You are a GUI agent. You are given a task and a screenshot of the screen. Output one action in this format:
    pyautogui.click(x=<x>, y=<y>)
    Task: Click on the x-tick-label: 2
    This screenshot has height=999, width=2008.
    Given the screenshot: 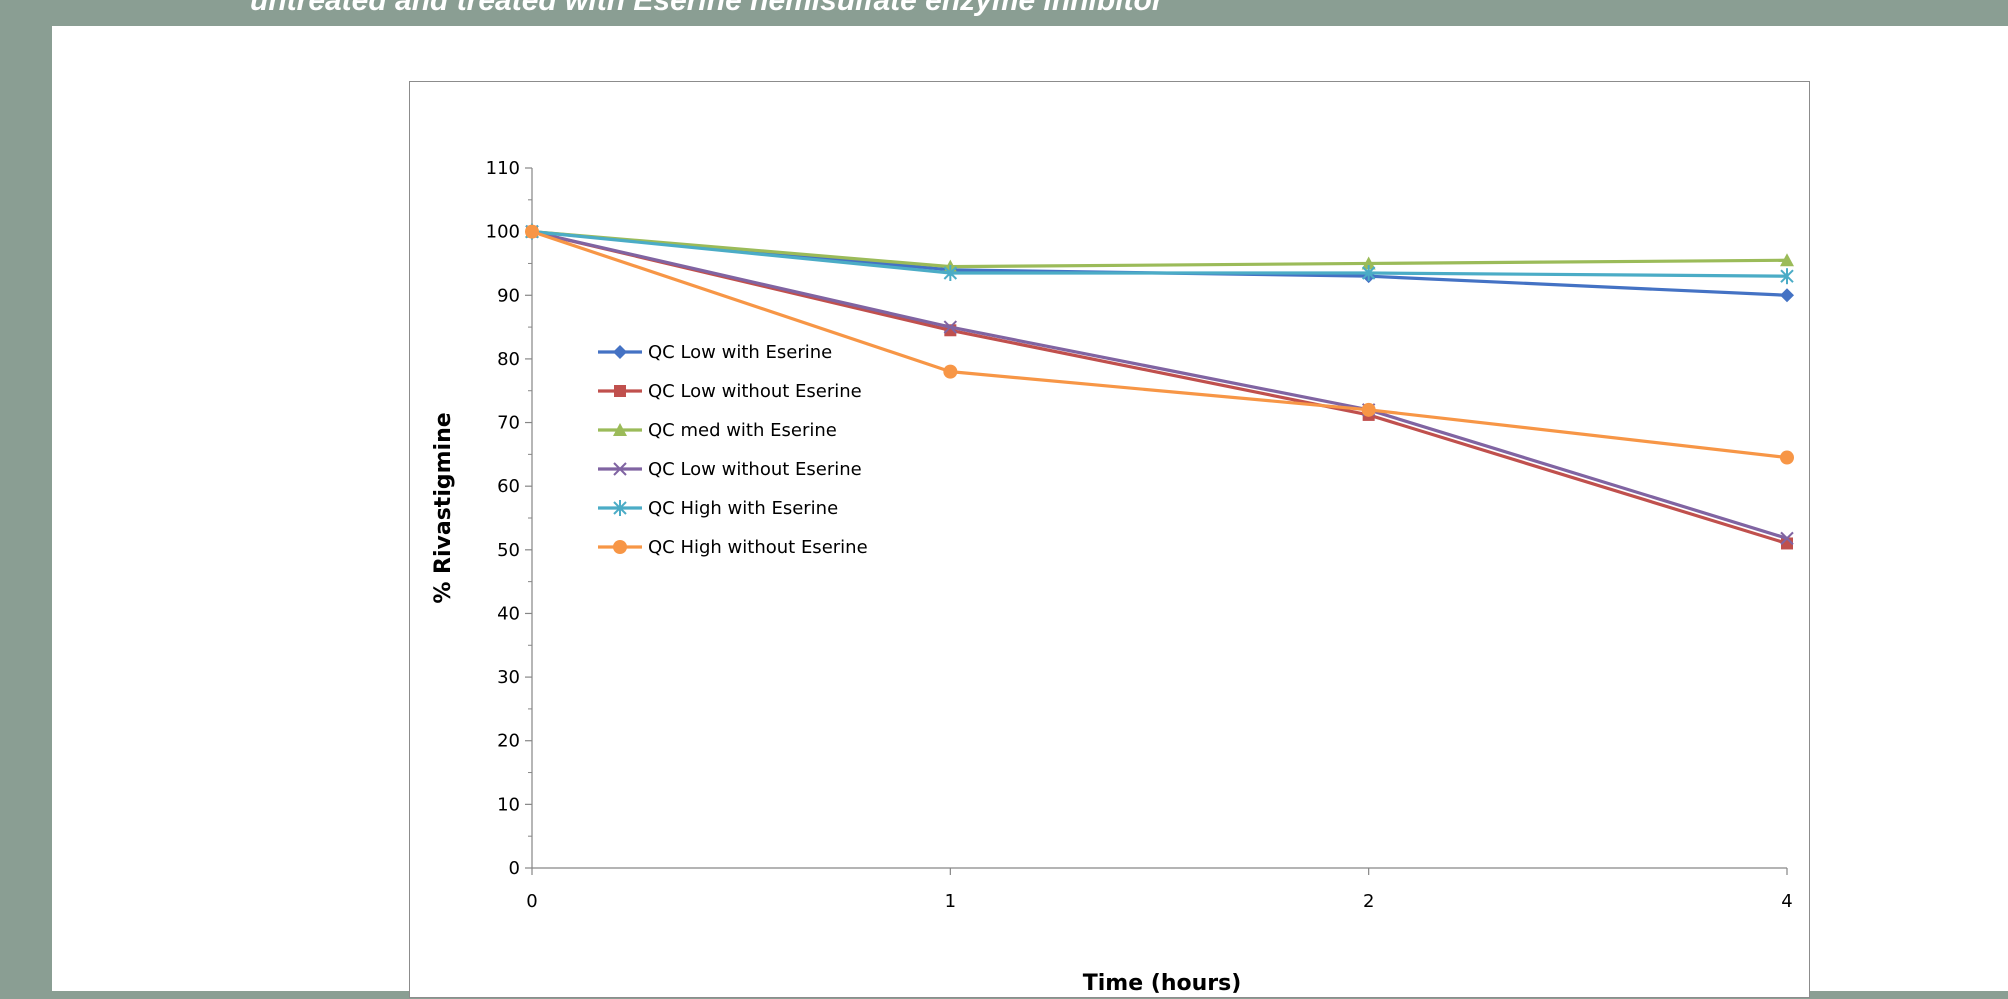 What is the action you would take?
    pyautogui.click(x=1368, y=901)
    